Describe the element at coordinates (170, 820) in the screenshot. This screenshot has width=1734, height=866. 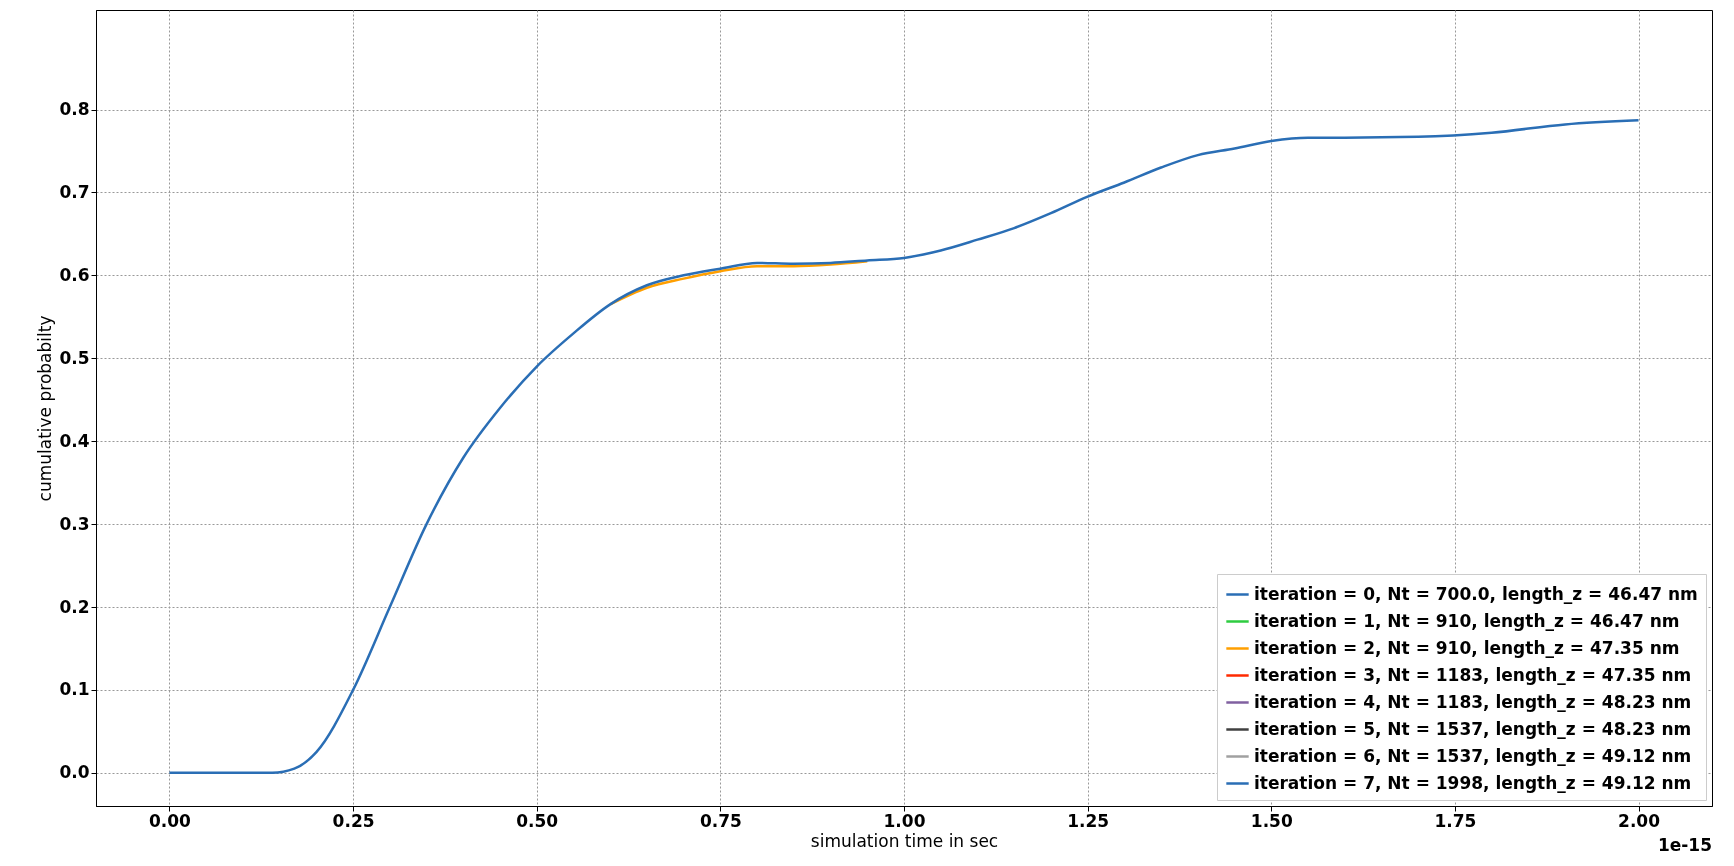
I see `x-tick-label: 0.00` at that location.